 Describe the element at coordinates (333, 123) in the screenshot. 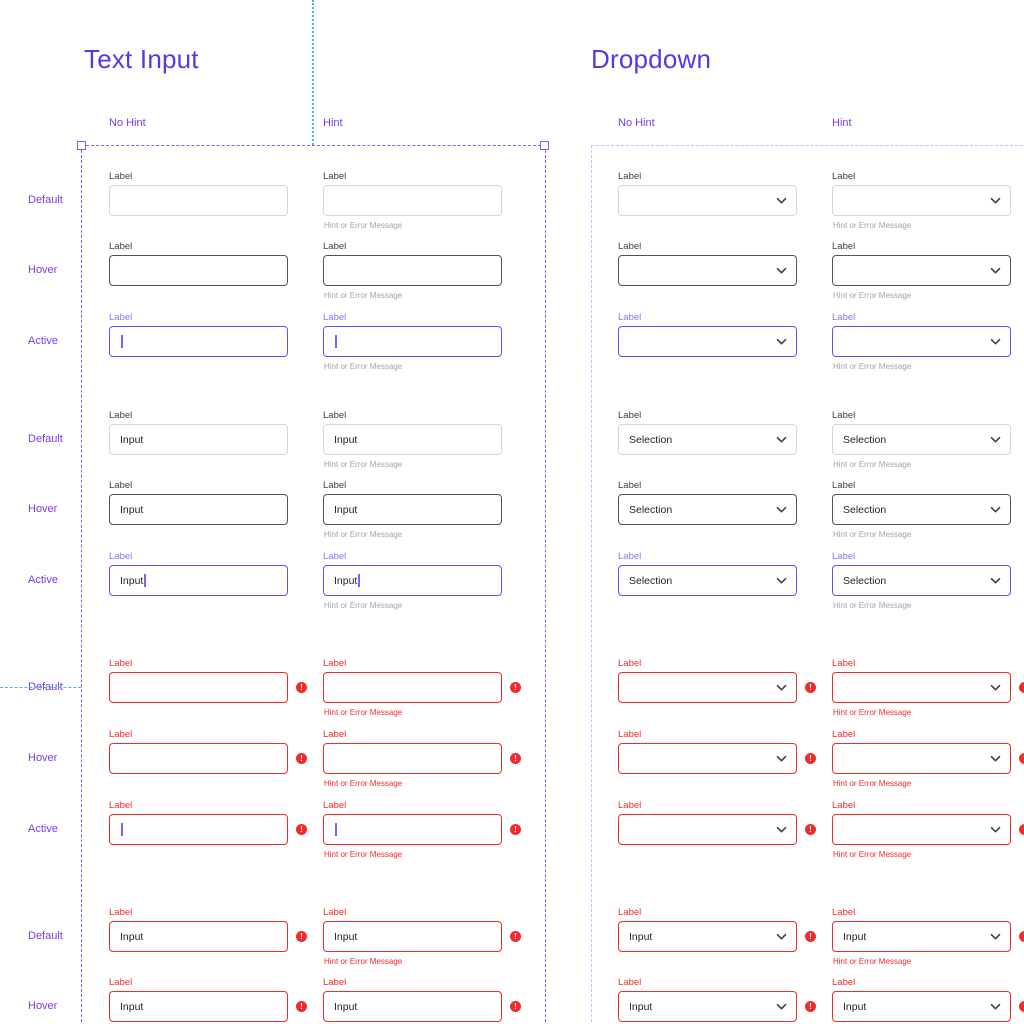

I see `column-header-hint: Hint` at that location.